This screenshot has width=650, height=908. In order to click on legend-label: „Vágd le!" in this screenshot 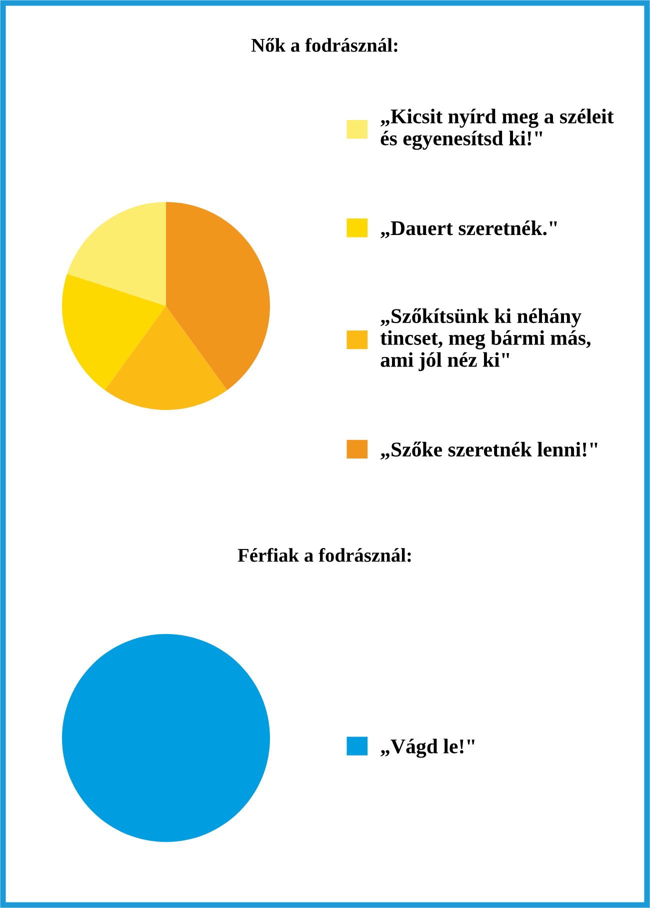, I will do `click(427, 748)`.